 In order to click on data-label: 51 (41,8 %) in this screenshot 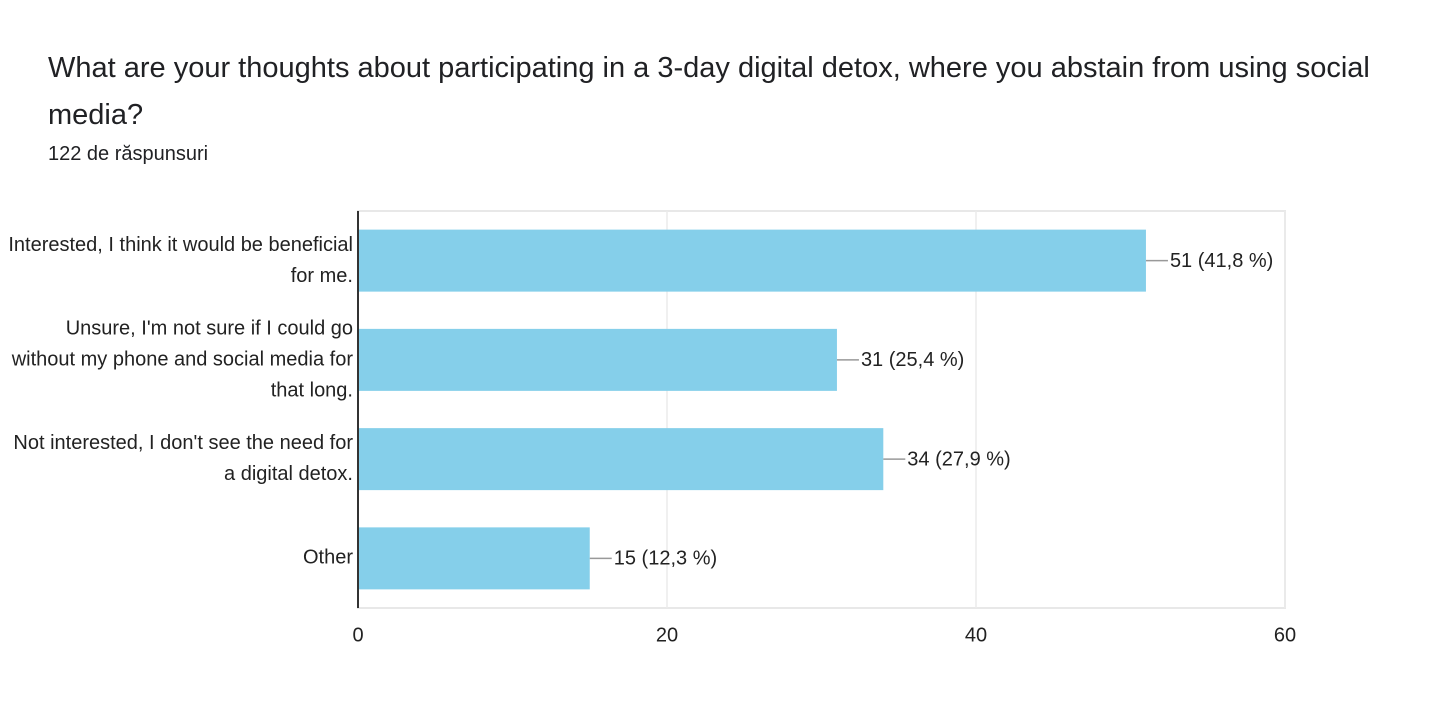, I will do `click(1221, 261)`.